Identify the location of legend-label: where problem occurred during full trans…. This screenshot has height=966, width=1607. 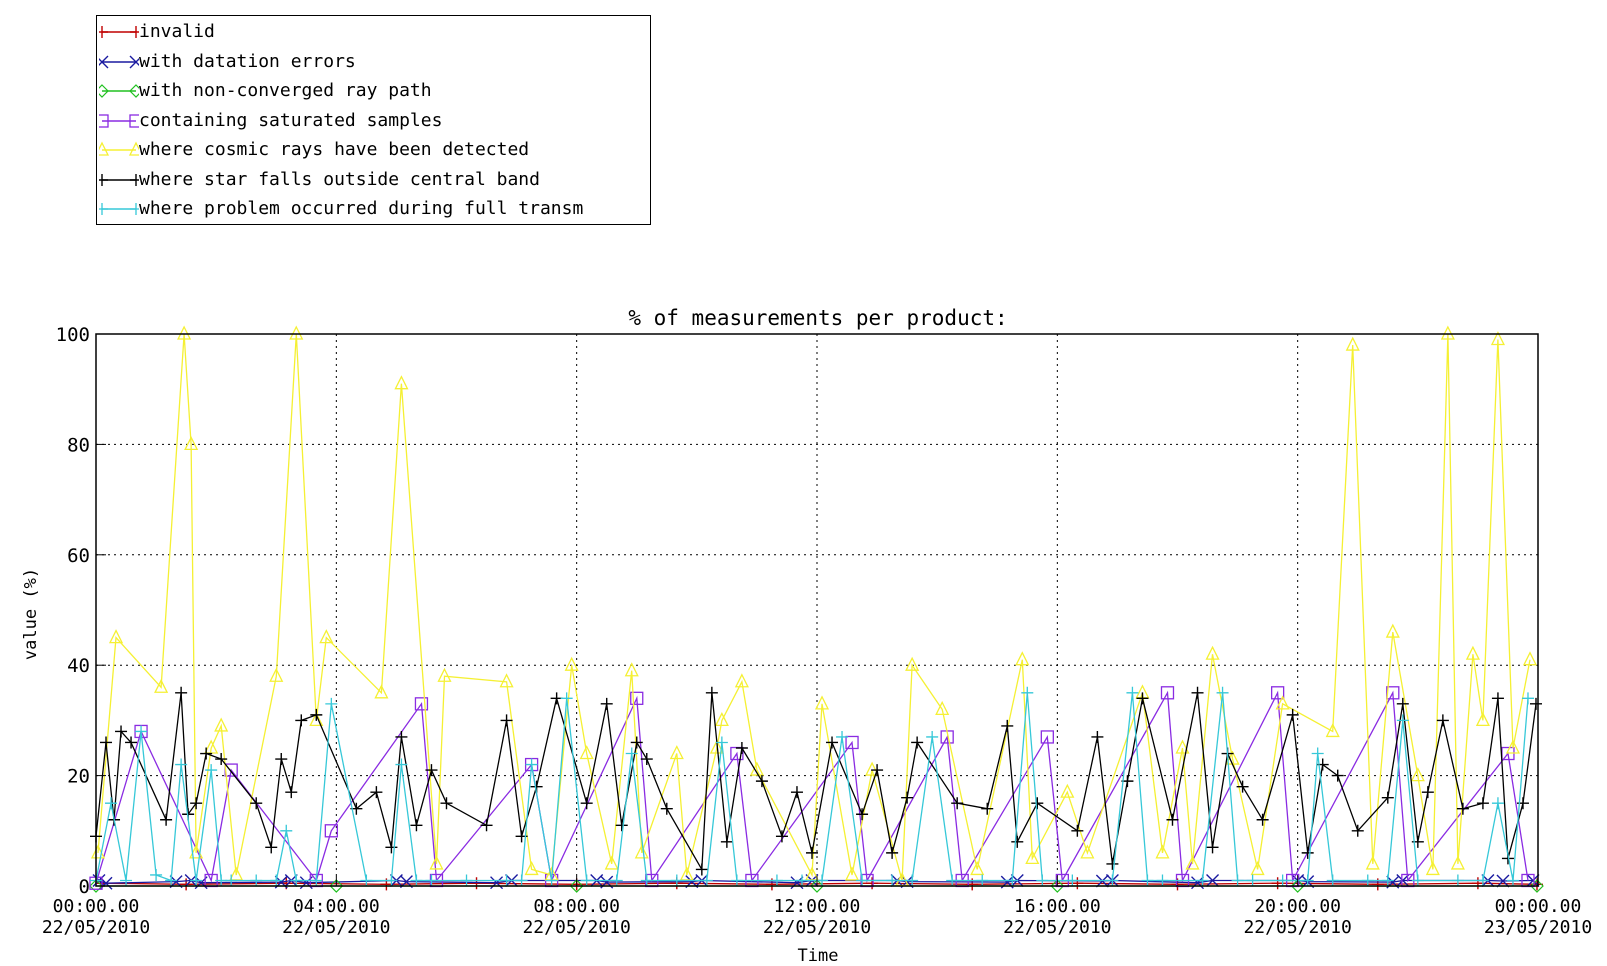
(361, 208).